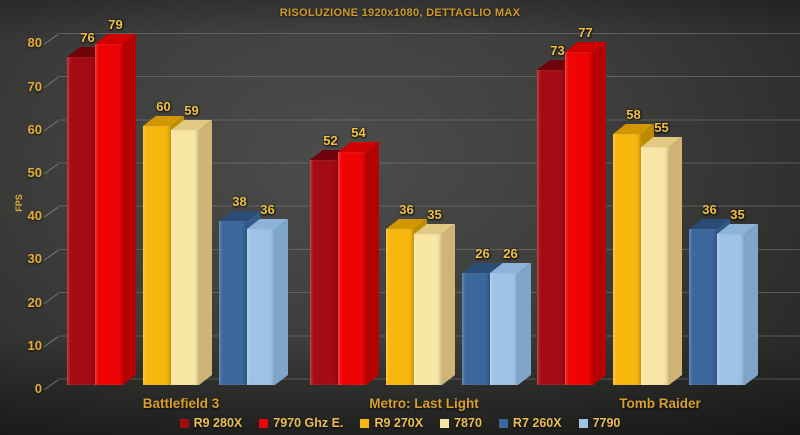 The height and width of the screenshot is (435, 800). I want to click on bar-7790-metro-last-light, so click(510, 323).